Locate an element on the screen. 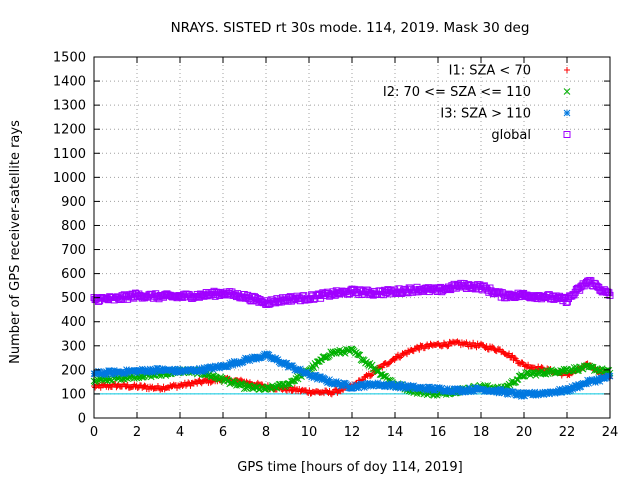 This screenshot has width=640, height=480. y-tick-label: 1300 is located at coordinates (69, 106).